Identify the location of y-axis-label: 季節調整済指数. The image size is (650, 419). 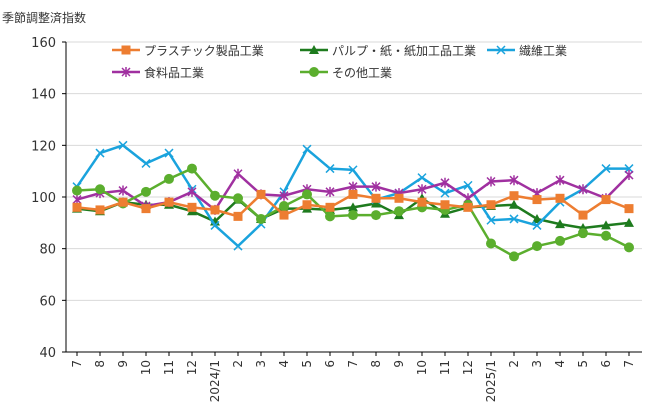
(44, 17).